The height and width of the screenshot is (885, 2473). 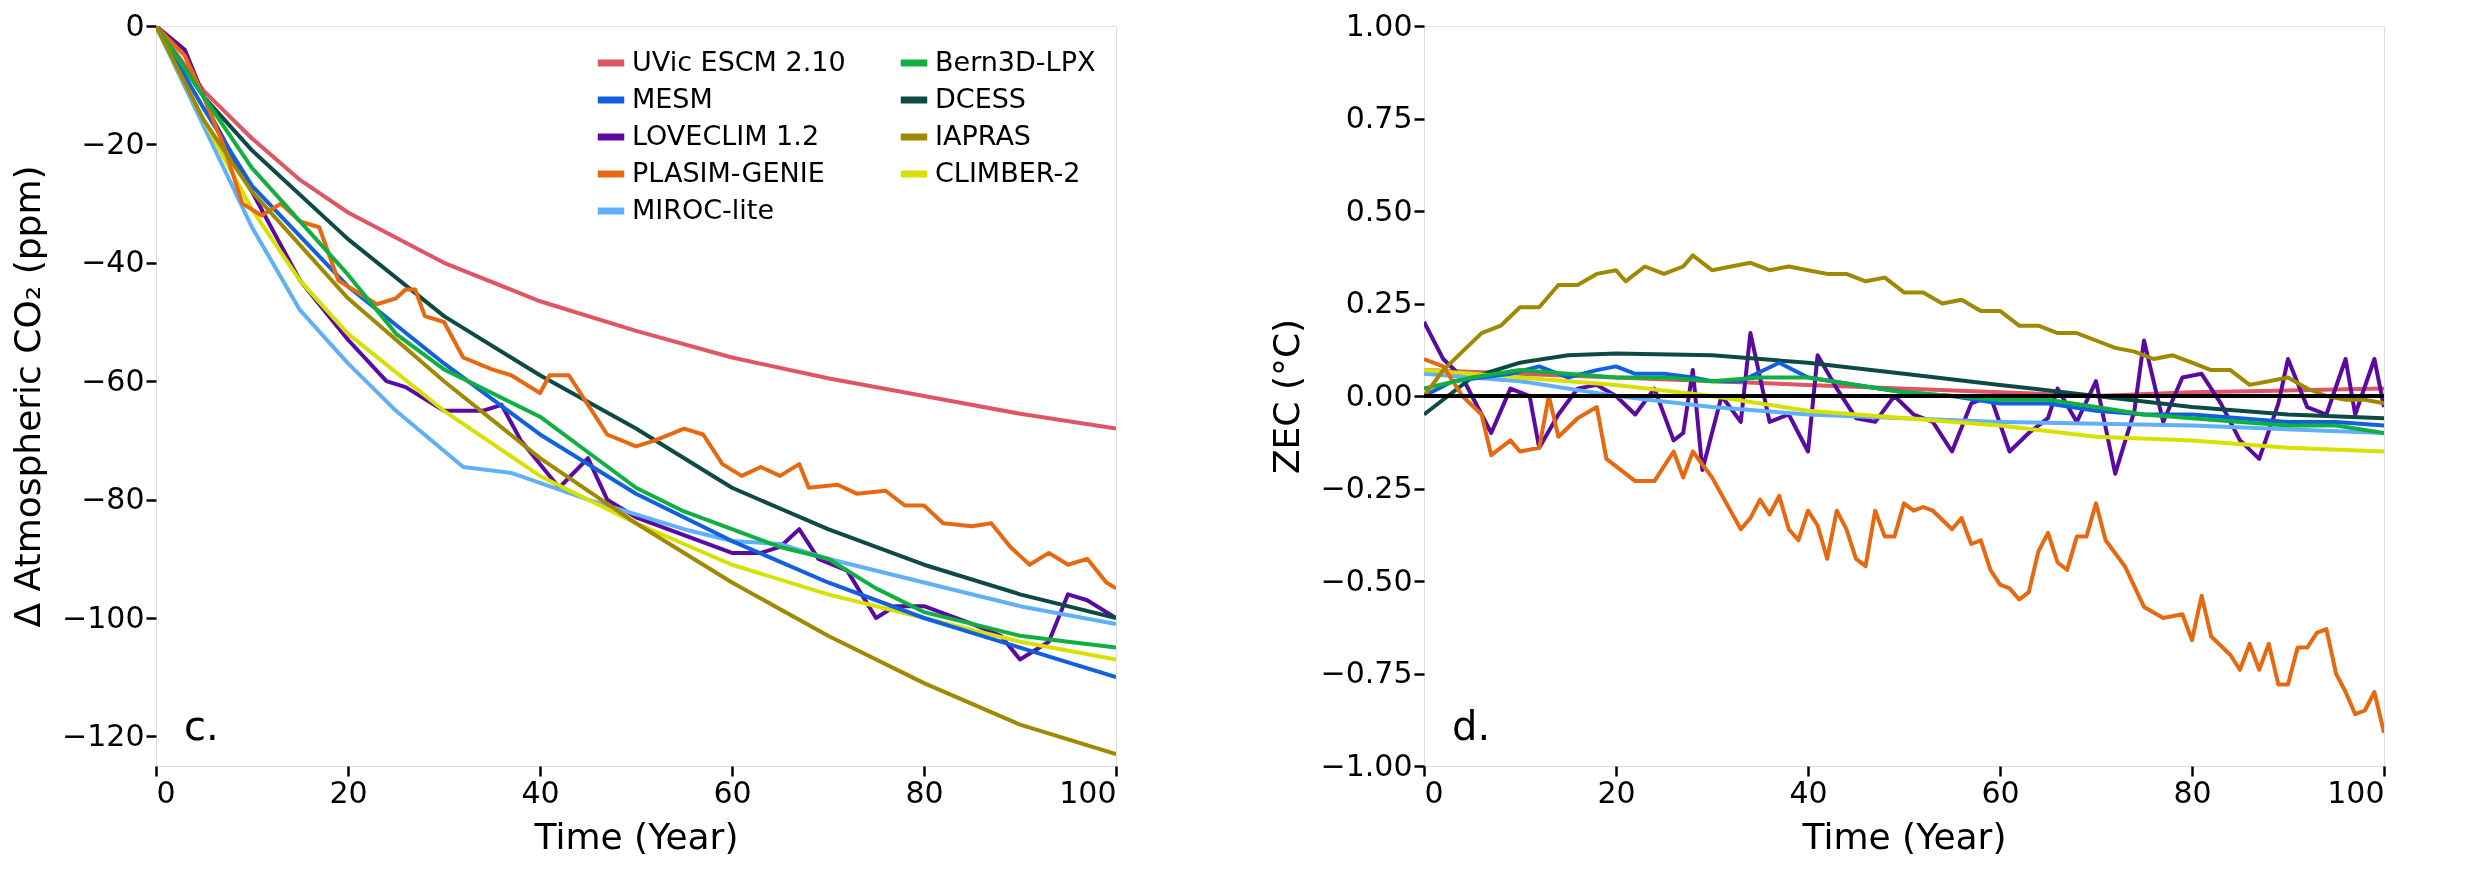 What do you see at coordinates (28, 396) in the screenshot?
I see `y-axis-title: Δ Atmospheric CO₂ (ppm)` at bounding box center [28, 396].